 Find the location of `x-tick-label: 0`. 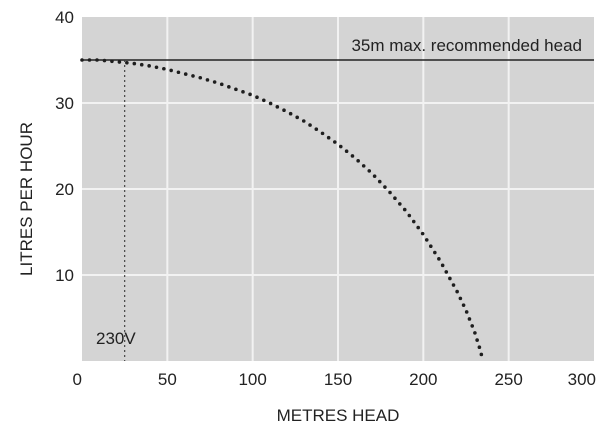

x-tick-label: 0 is located at coordinates (77, 379).